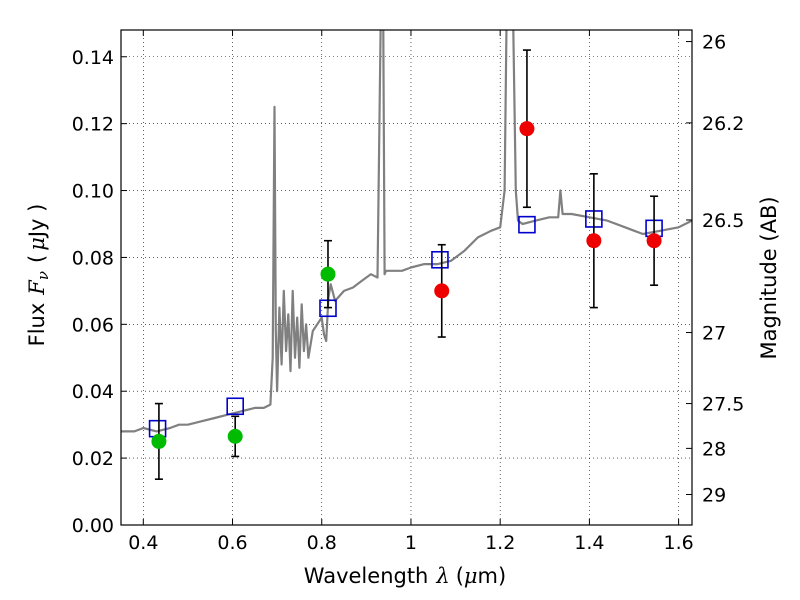  What do you see at coordinates (93, 58) in the screenshot?
I see `y-tick-label: 0.14` at bounding box center [93, 58].